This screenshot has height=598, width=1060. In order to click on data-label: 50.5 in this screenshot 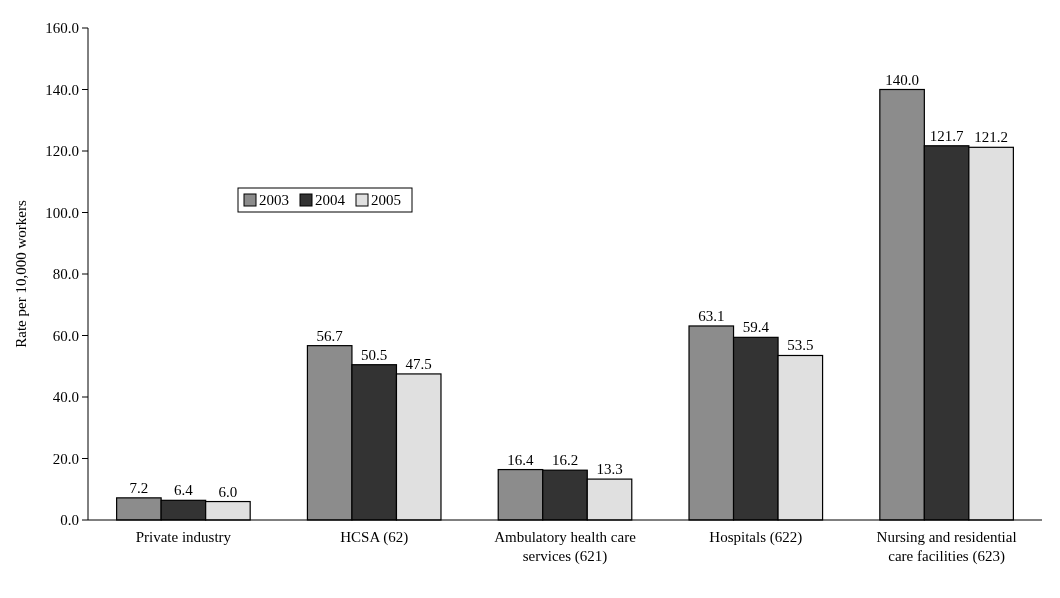, I will do `click(374, 354)`.